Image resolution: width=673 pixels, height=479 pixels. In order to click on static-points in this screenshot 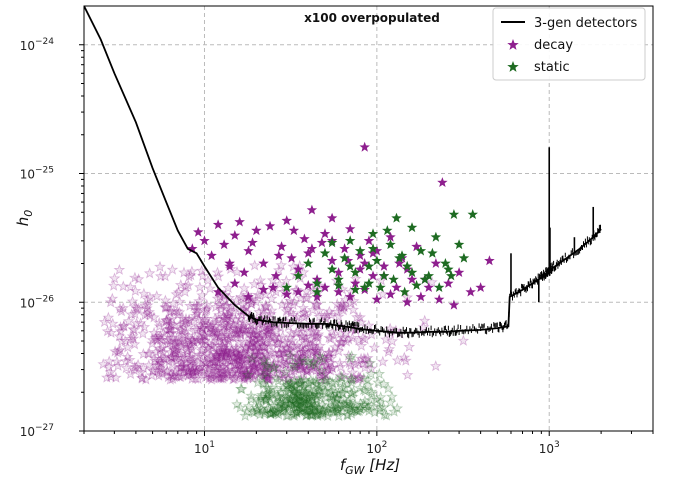, I will do `click(379, 253)`.